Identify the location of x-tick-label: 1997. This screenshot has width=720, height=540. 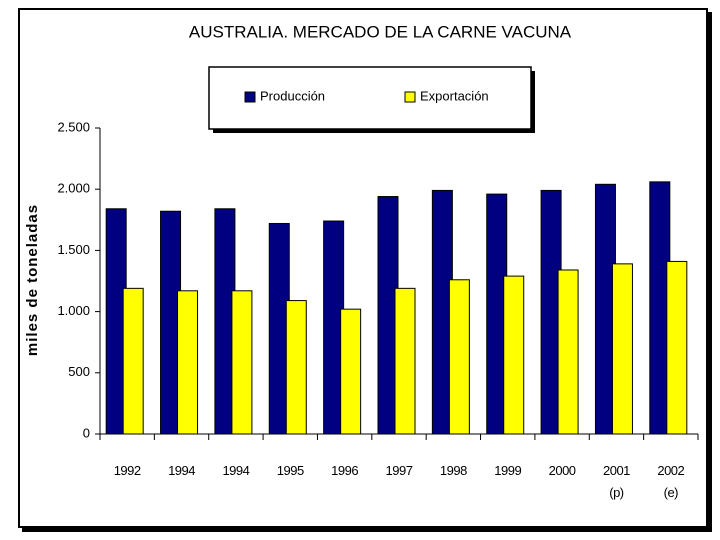
(399, 470).